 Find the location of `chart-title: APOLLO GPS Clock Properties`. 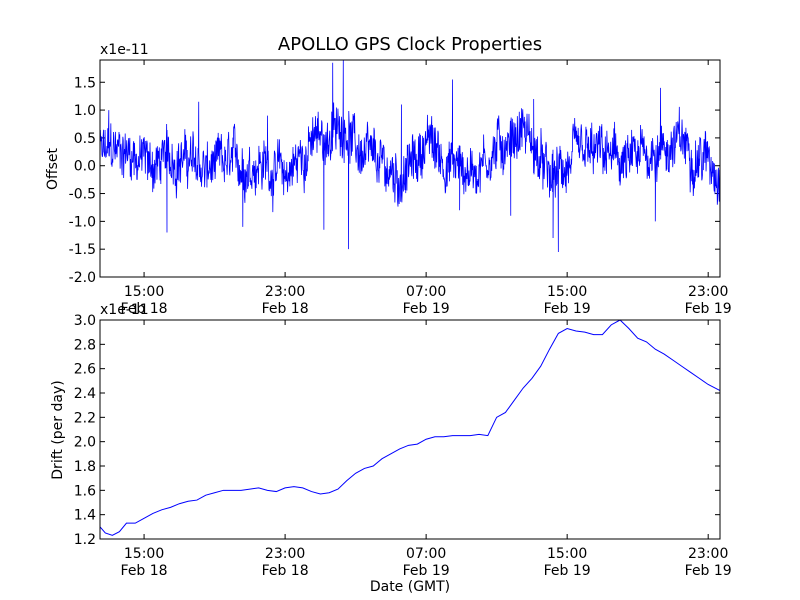

chart-title: APOLLO GPS Clock Properties is located at coordinates (410, 44).